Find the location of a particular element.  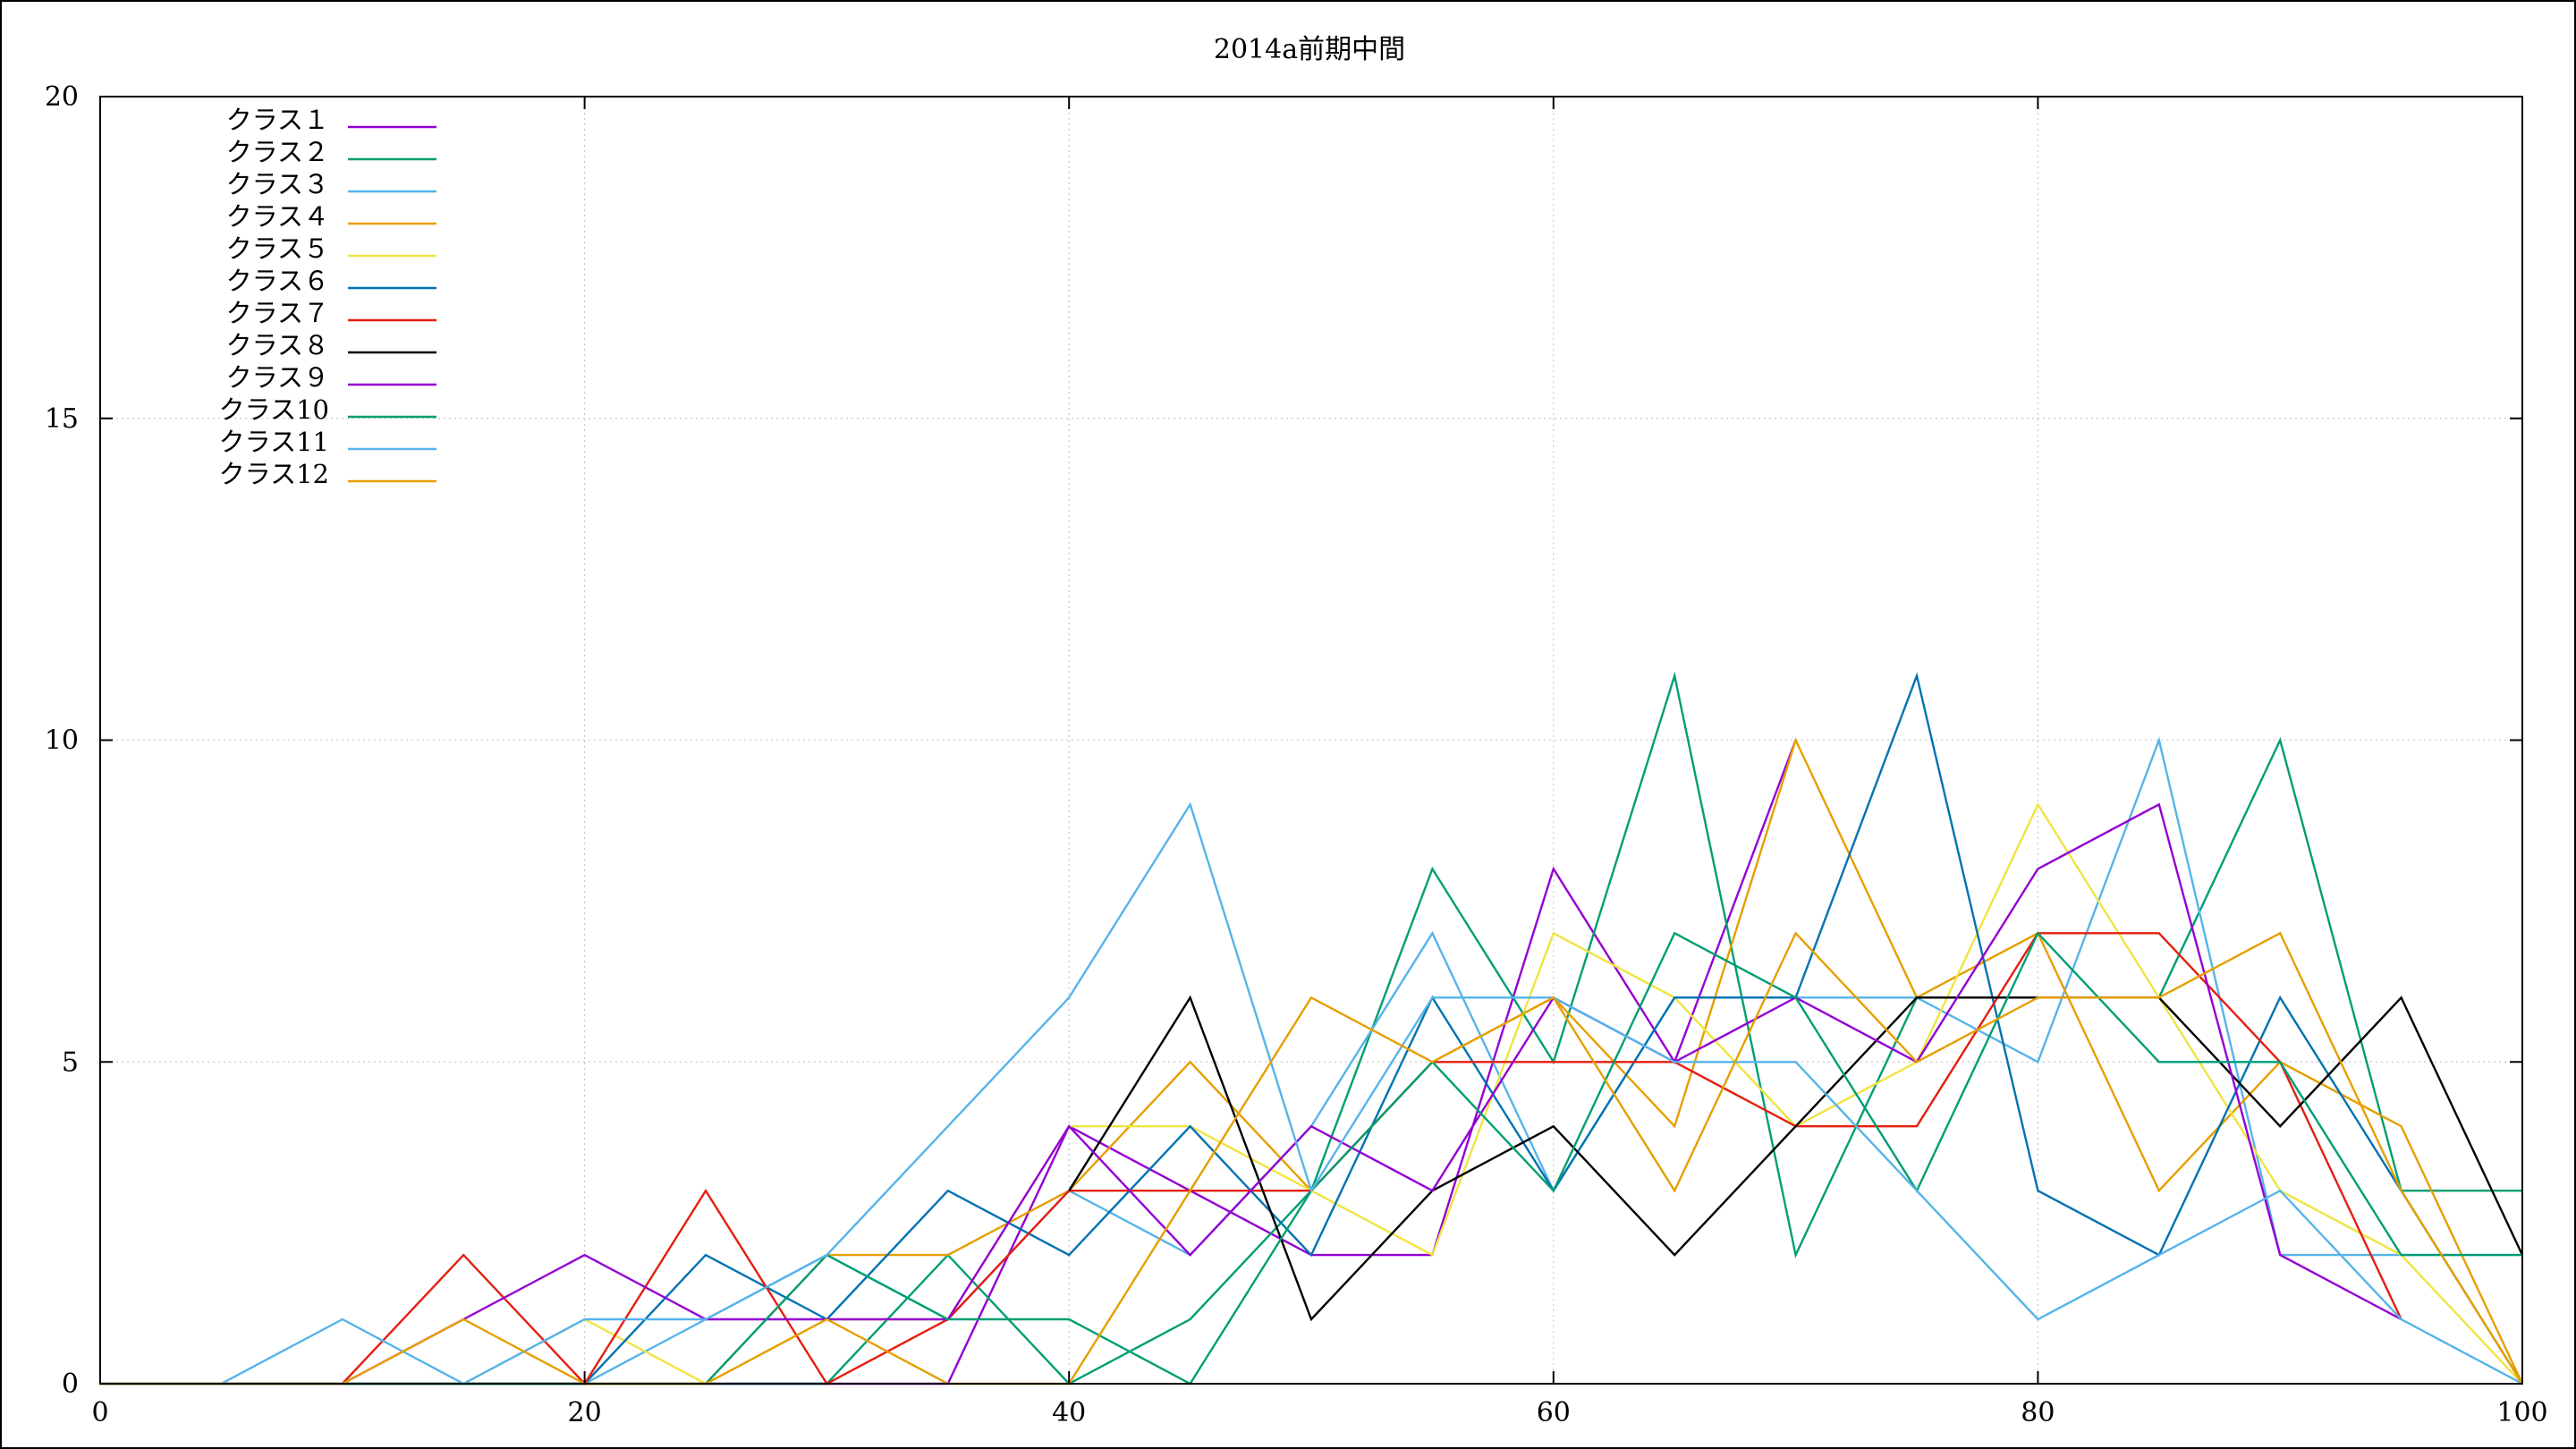

legend-label: クラス４ is located at coordinates (277, 216).